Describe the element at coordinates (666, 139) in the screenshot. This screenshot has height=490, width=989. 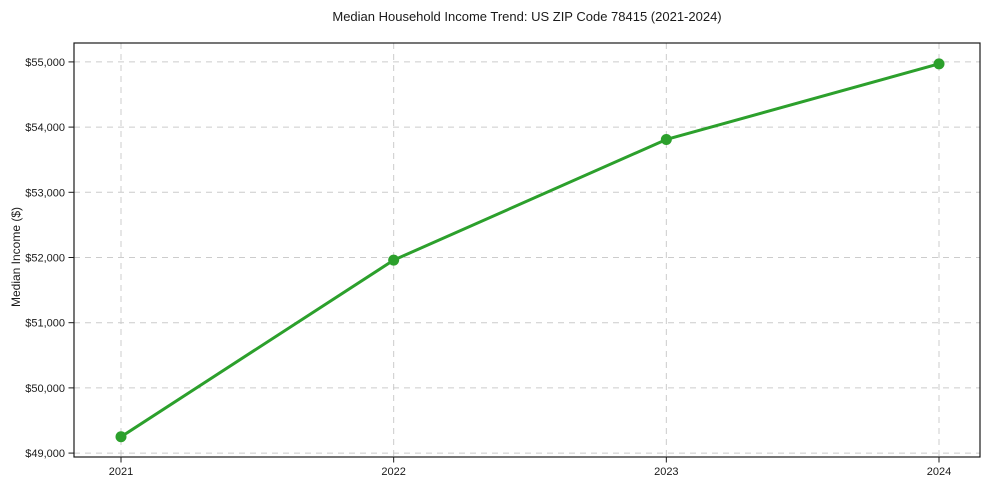
I see `data-point-2023` at that location.